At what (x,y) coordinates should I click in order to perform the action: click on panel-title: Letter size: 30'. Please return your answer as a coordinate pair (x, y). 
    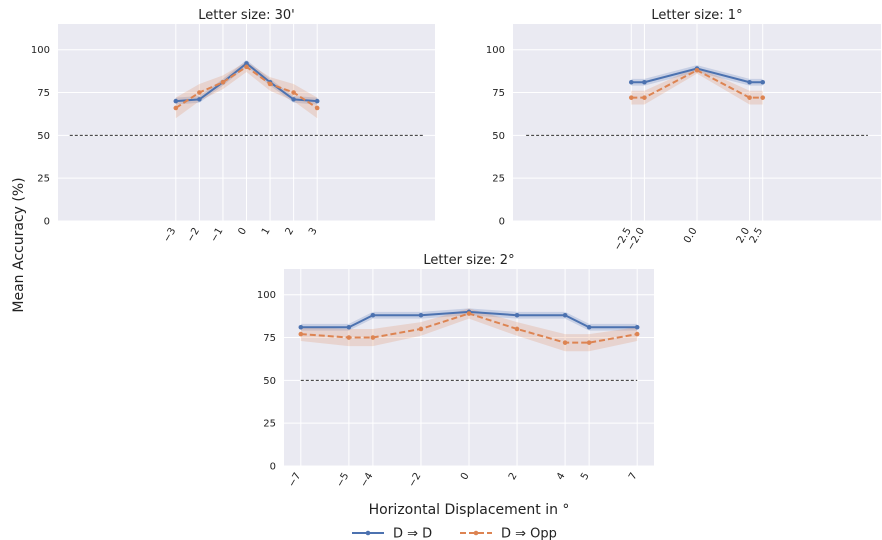
    Looking at the image, I should click on (246, 15).